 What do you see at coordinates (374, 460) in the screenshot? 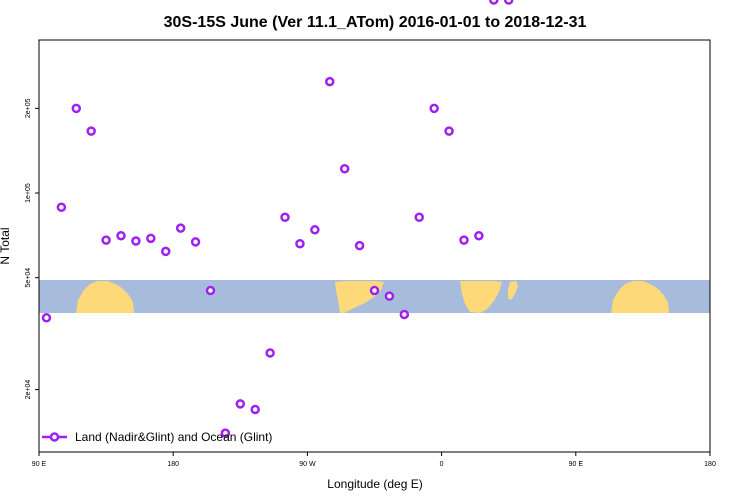
I see `x-axis-ticks: 90 E 180 90 W 0 90 E 180` at bounding box center [374, 460].